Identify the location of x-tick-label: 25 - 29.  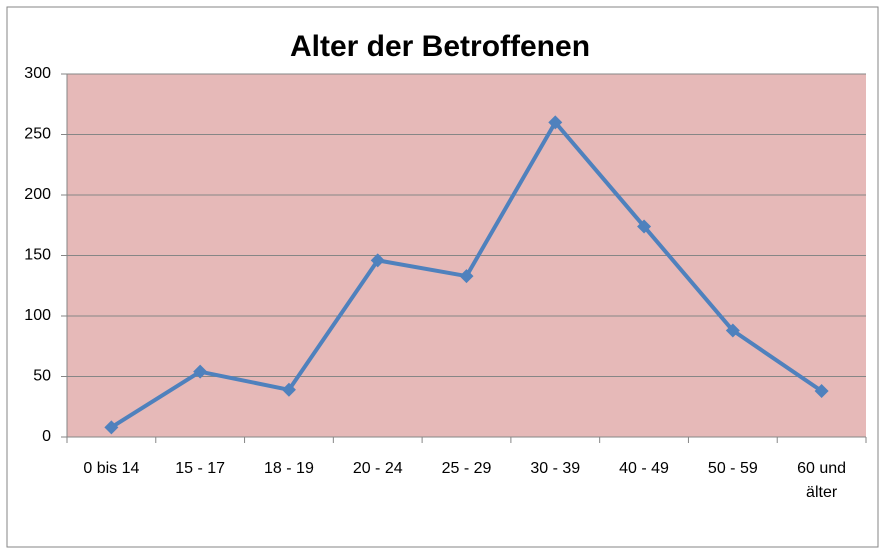
(466, 468).